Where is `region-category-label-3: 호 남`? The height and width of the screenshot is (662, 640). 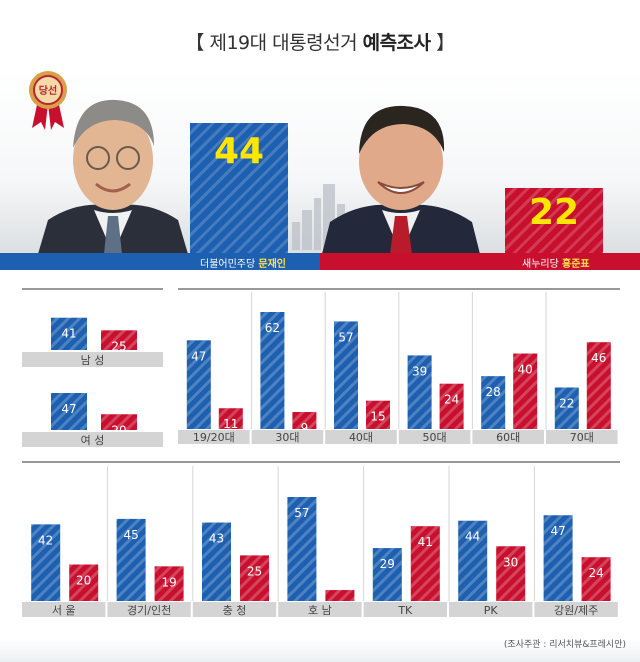
region-category-label-3: 호 남 is located at coordinates (320, 610).